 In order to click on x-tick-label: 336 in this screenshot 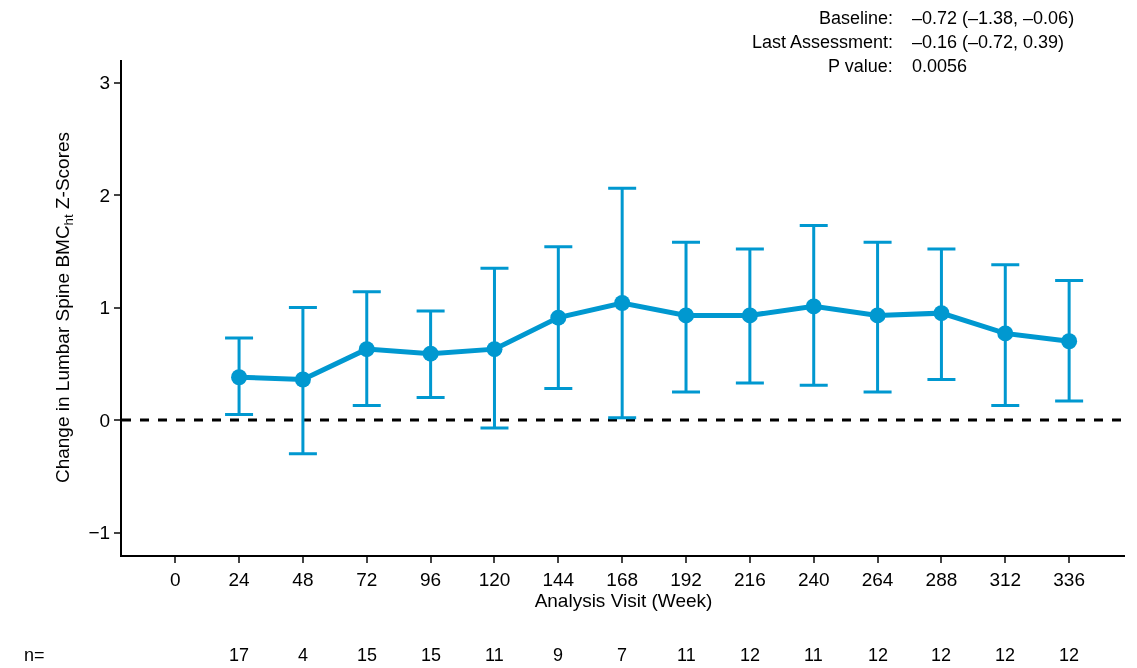, I will do `click(1069, 579)`.